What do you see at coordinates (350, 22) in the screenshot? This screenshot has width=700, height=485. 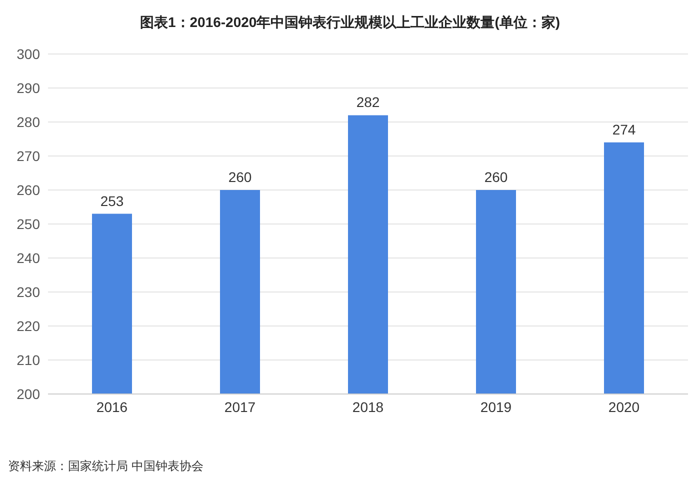 I see `chart-title: 图表1：2016-2020年中国钟表行业规模以上工业企业数量(单位：家)` at bounding box center [350, 22].